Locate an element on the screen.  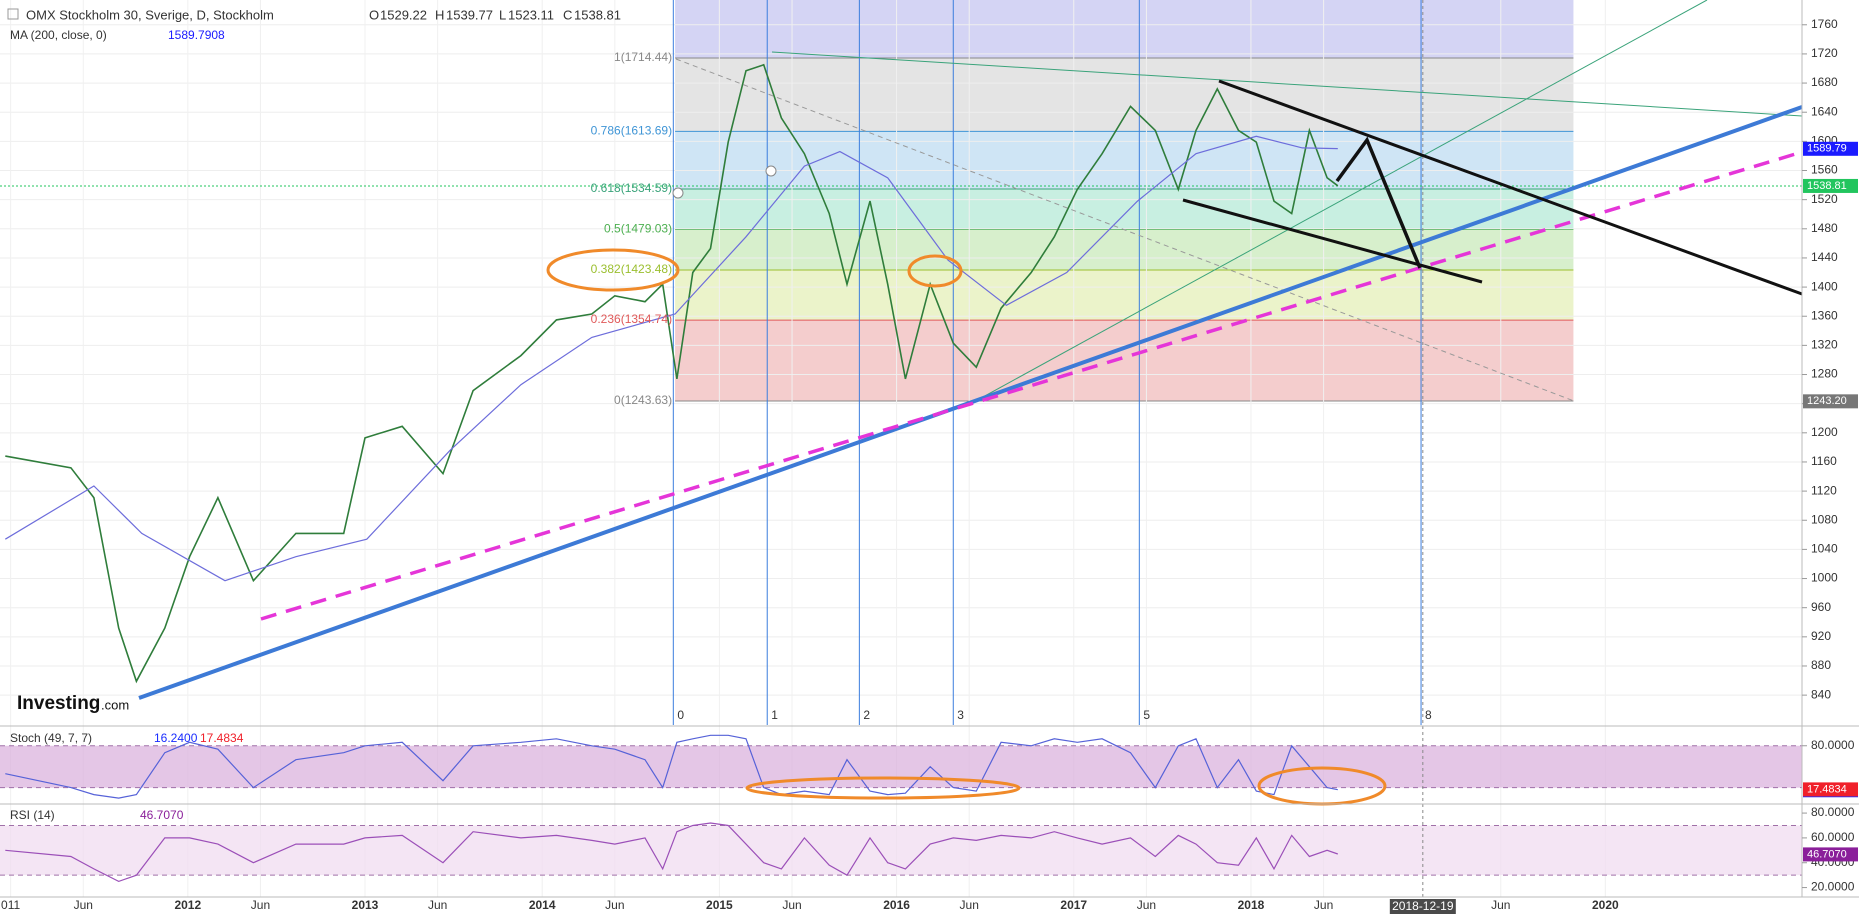
y-tick-label: 1200 is located at coordinates (1824, 432).